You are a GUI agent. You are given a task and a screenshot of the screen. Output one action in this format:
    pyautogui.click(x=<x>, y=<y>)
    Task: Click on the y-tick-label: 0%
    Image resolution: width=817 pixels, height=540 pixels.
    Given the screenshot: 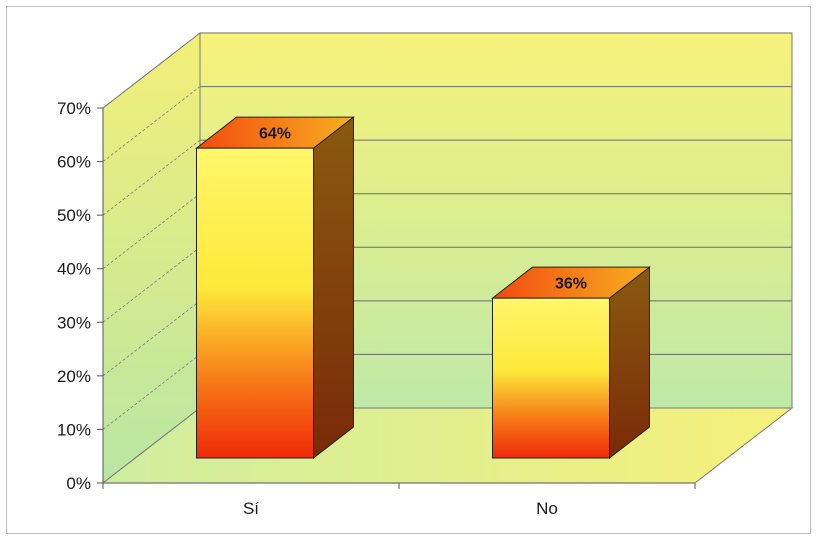 What is the action you would take?
    pyautogui.click(x=78, y=483)
    